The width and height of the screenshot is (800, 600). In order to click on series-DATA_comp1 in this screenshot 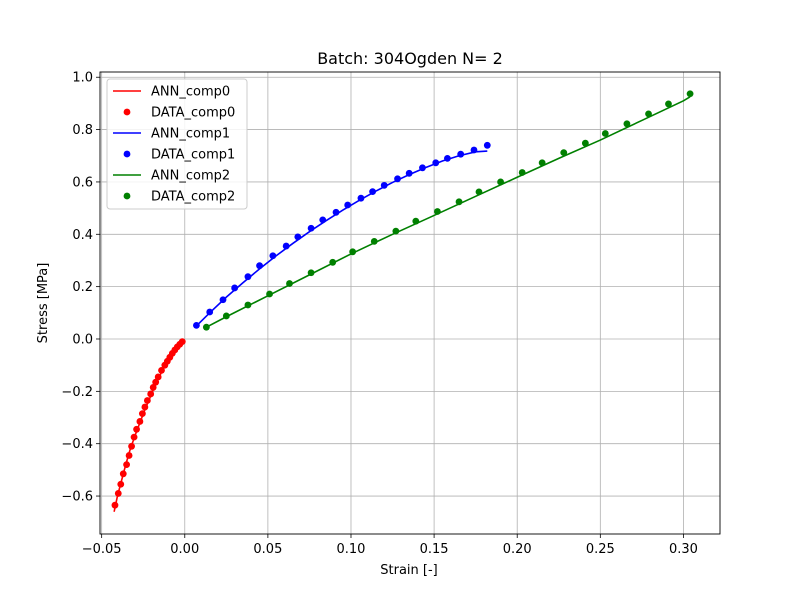, I will do `click(342, 235)`.